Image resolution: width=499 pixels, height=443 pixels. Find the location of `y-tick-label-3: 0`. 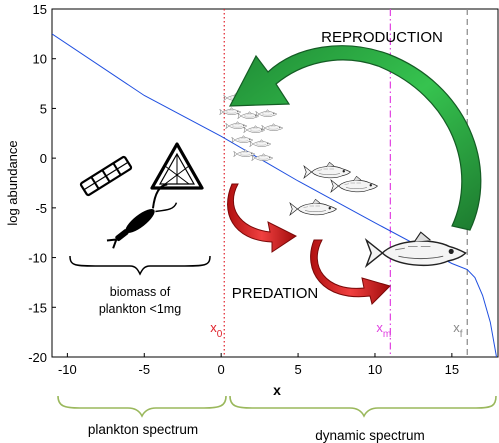

y-tick-label-3: 0 is located at coordinates (43, 158).